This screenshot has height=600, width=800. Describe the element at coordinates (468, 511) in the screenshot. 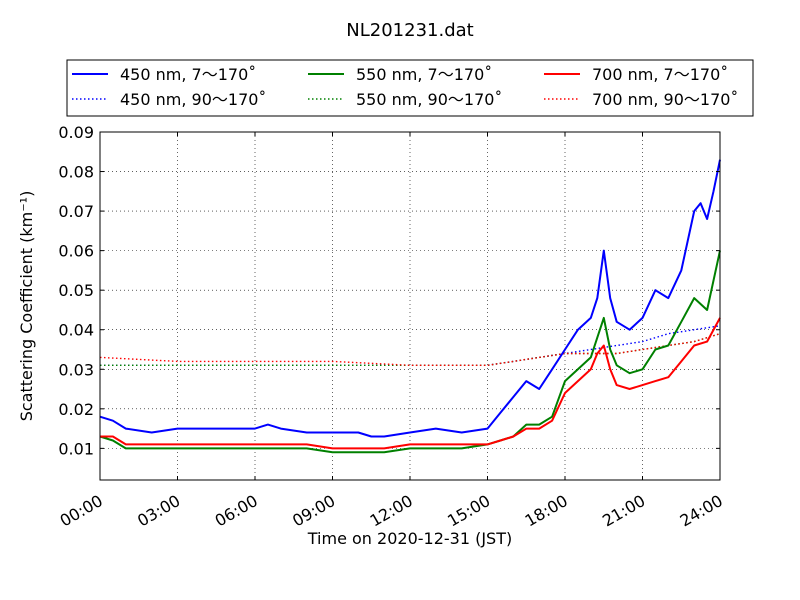

I see `x-tick-label: 15:00` at that location.